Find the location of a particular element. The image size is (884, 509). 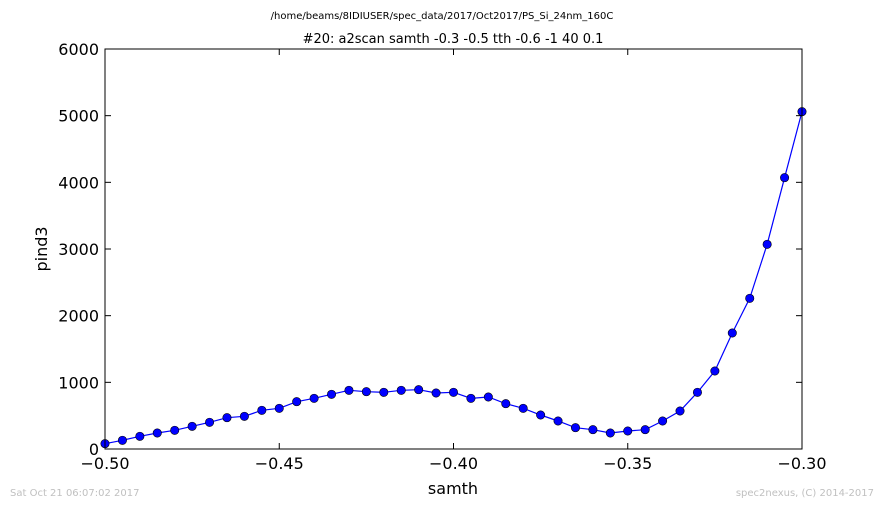

y-tick-label: 5000 is located at coordinates (78, 116).